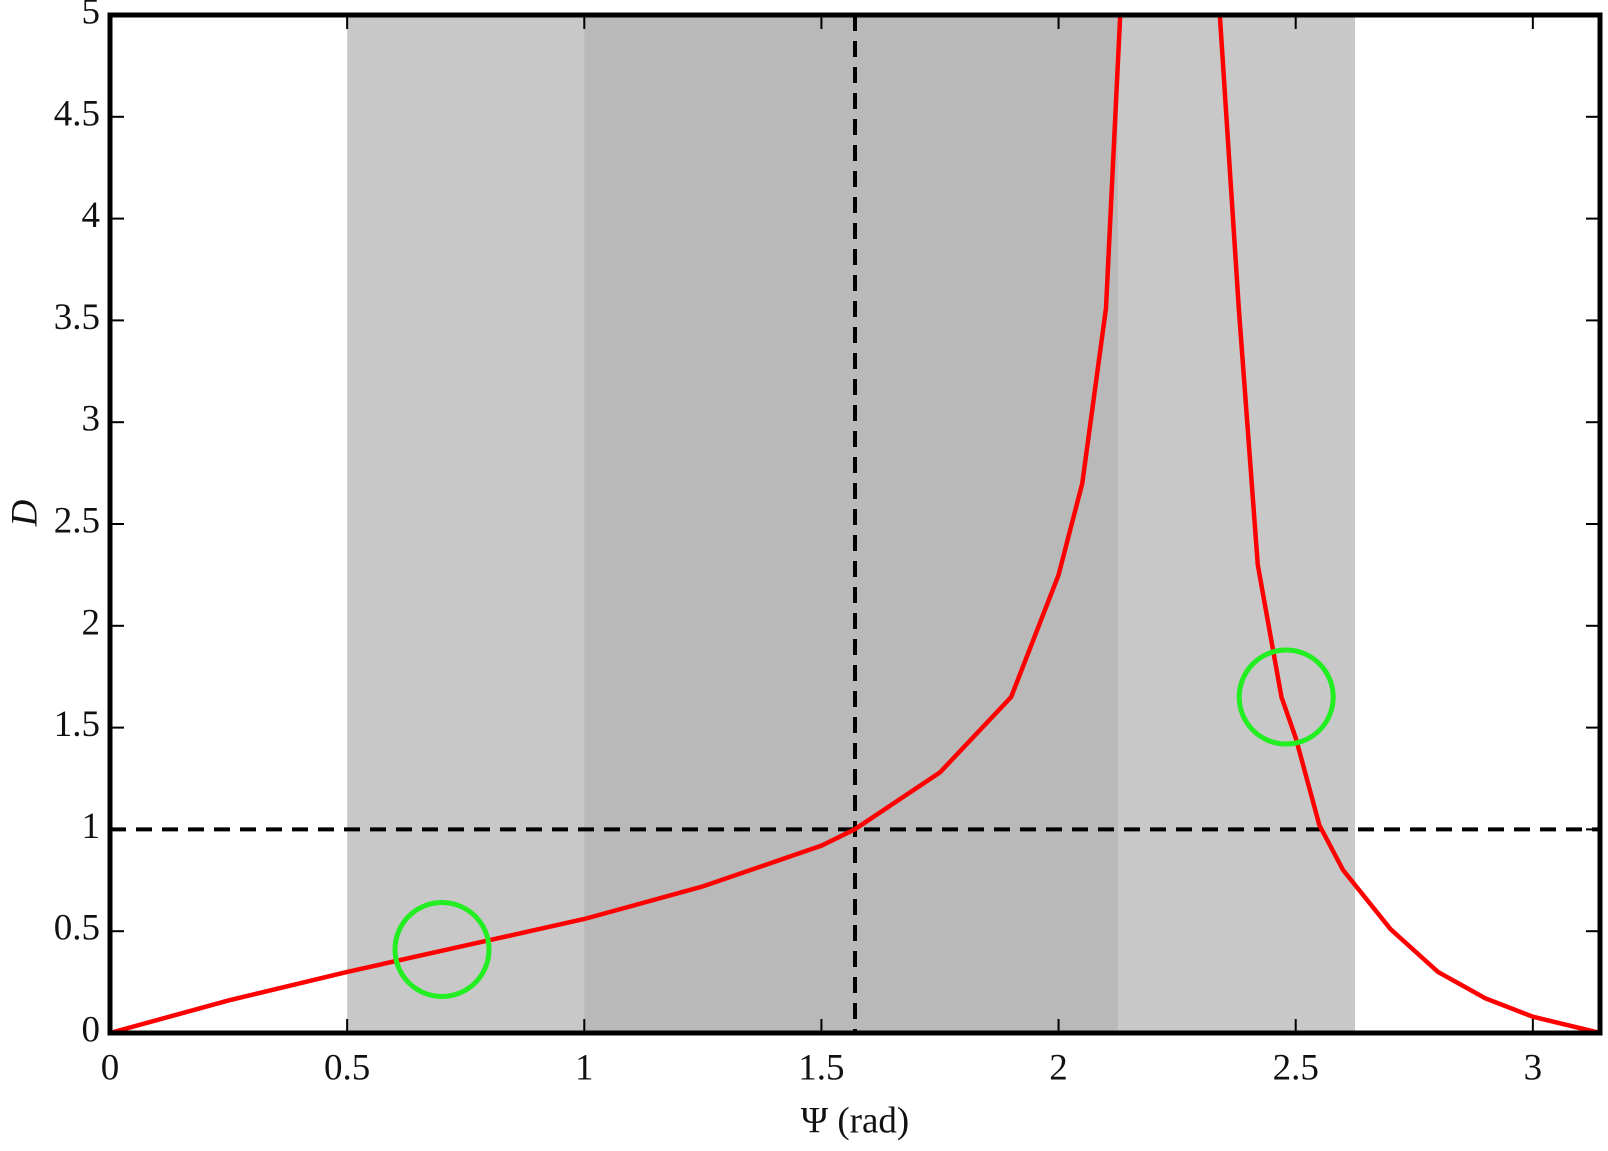 The width and height of the screenshot is (1608, 1151). I want to click on y-tick-label: 4, so click(91, 215).